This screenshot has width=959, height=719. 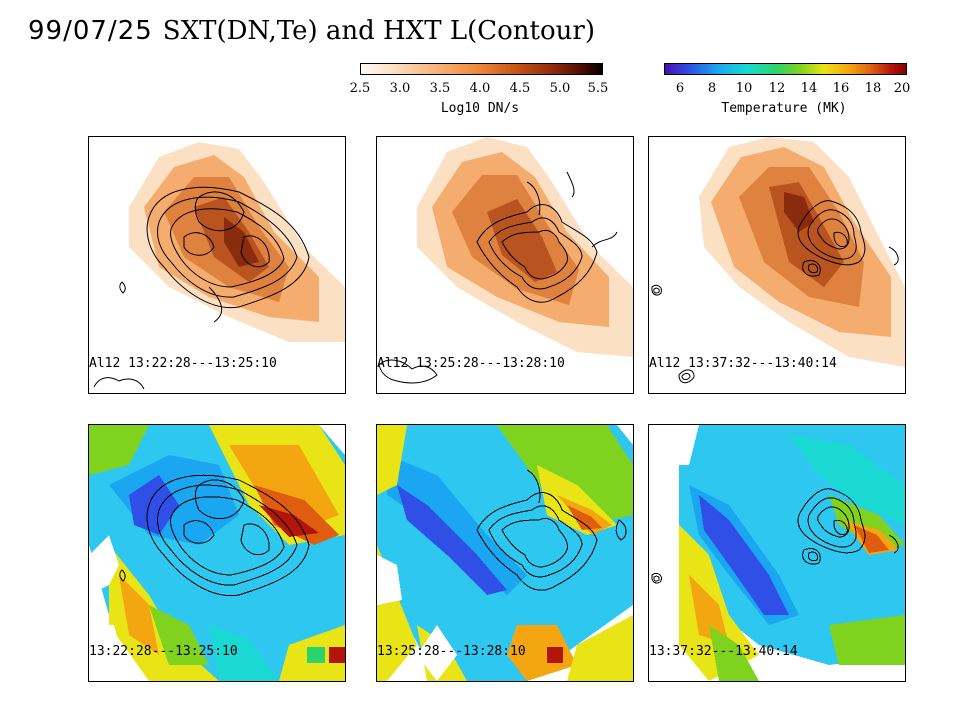 I want to click on te-tick: 10, so click(x=744, y=88).